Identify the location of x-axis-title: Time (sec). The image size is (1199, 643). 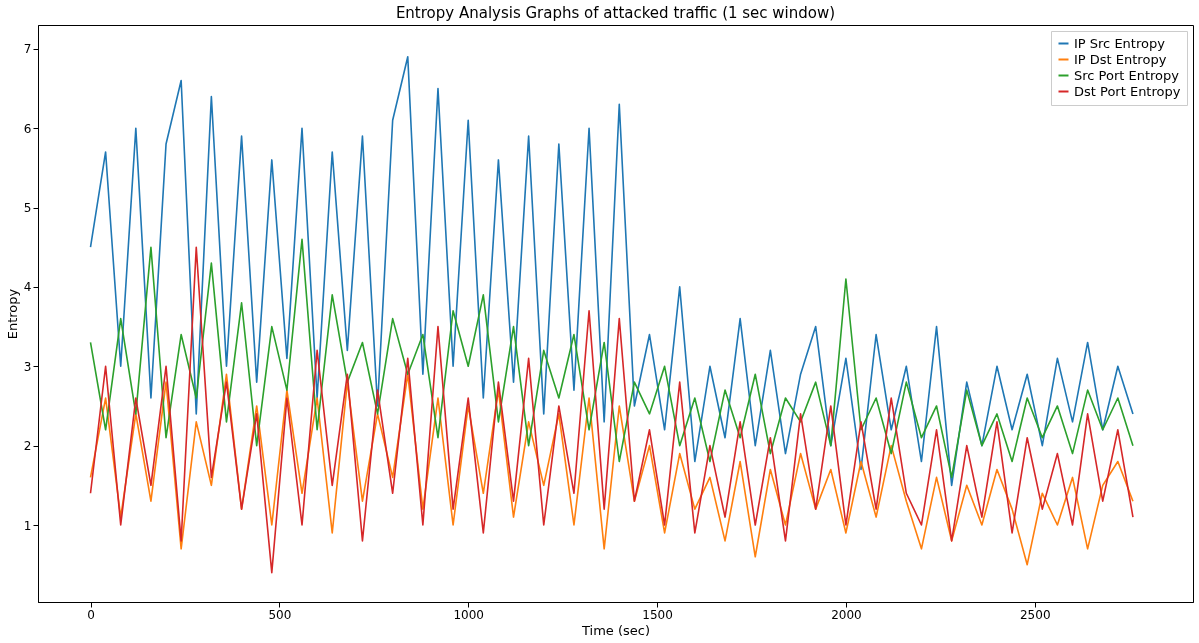
(615, 630).